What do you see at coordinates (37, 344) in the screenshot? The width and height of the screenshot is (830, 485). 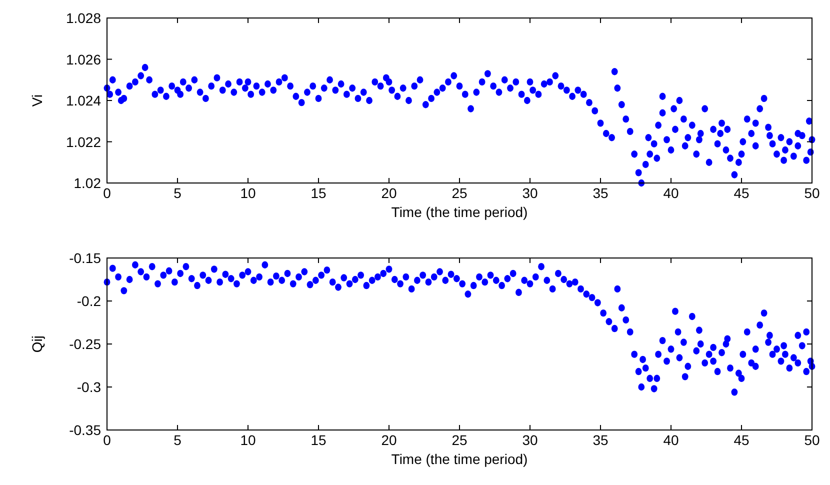 I see `y-axis-title: Qij` at bounding box center [37, 344].